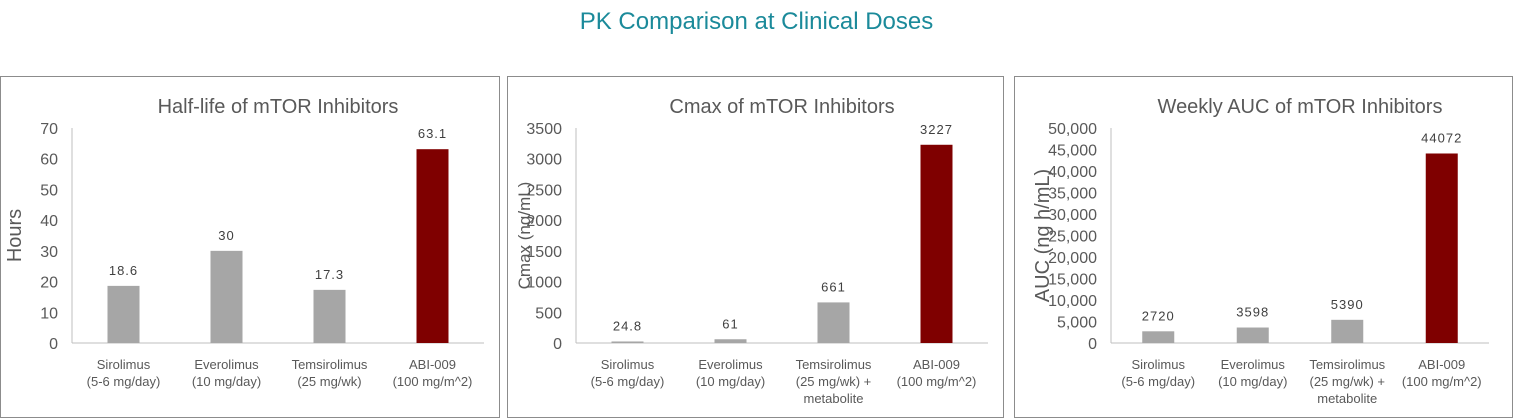 The width and height of the screenshot is (1513, 420). I want to click on data-label: 61, so click(730, 323).